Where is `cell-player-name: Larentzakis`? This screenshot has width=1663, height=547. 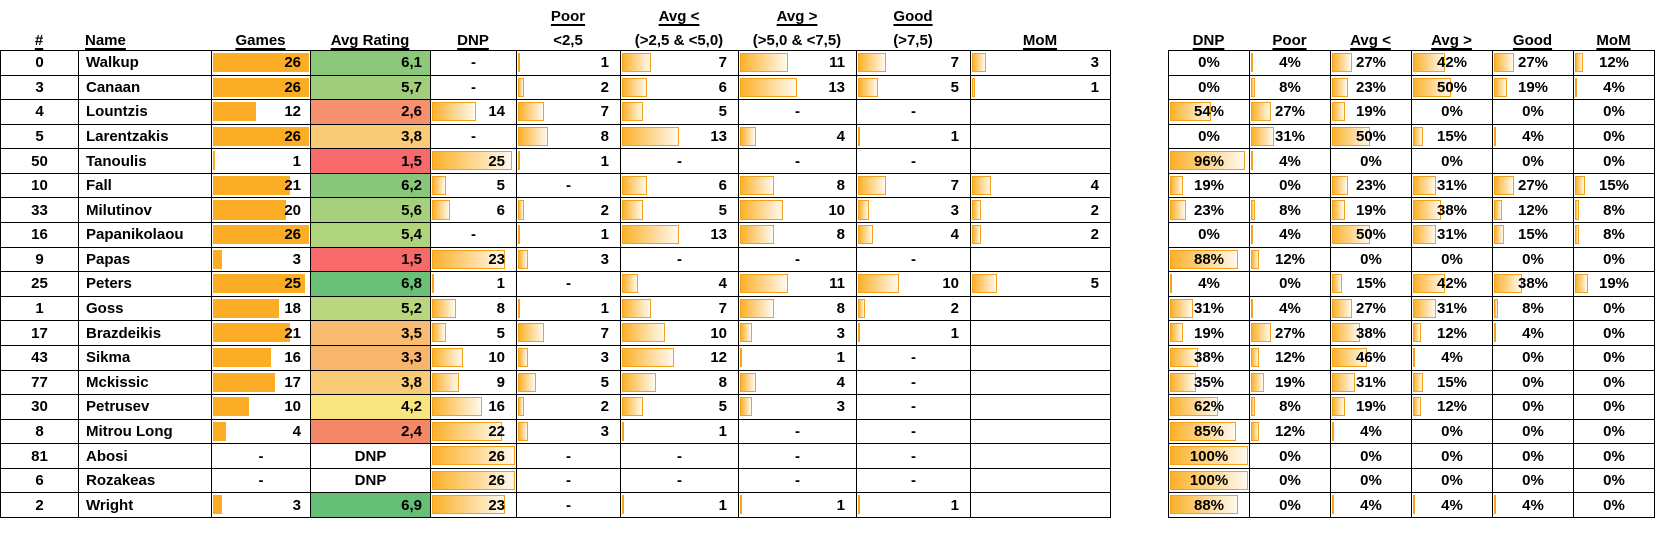
cell-player-name: Larentzakis is located at coordinates (145, 137).